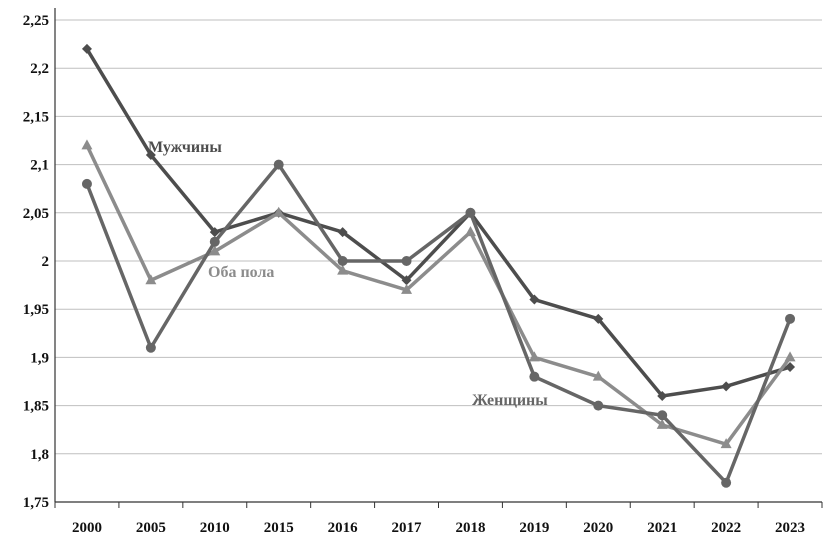  What do you see at coordinates (86, 183) in the screenshot?
I see `marker-women-2000` at bounding box center [86, 183].